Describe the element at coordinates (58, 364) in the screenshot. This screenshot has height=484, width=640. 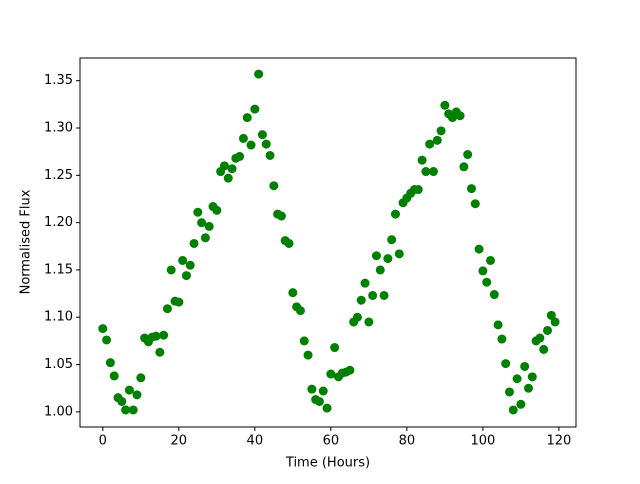
I see `y-tick-label: 1.05` at that location.